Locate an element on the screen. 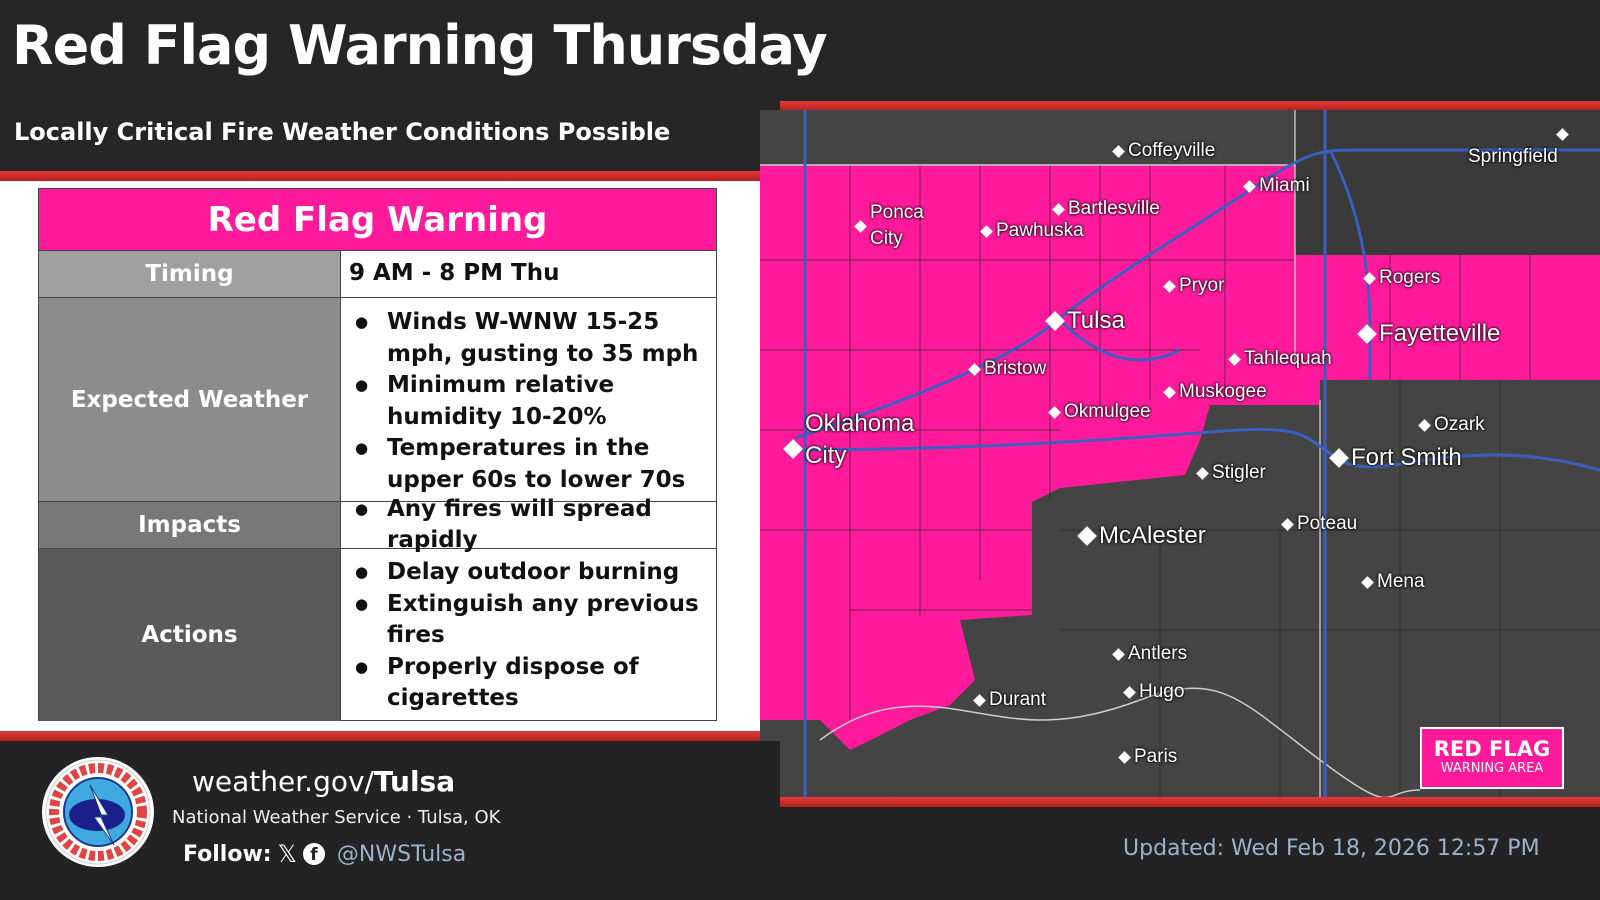 The image size is (1600, 900). table-row-impacts: Impacts Any fires will spread rapidly is located at coordinates (377, 523).